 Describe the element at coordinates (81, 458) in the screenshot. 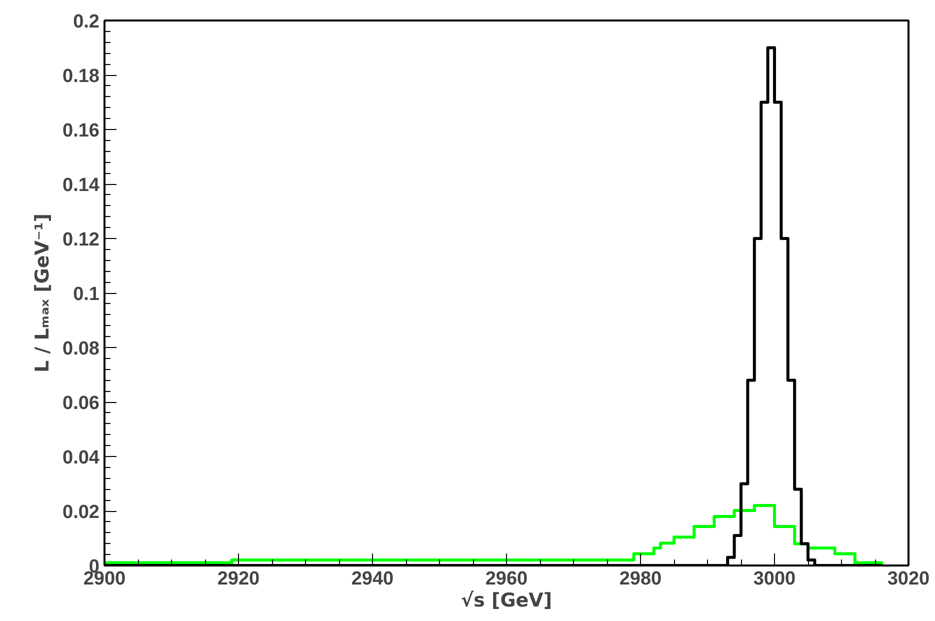

I see `y-tick-label: 0.04` at that location.